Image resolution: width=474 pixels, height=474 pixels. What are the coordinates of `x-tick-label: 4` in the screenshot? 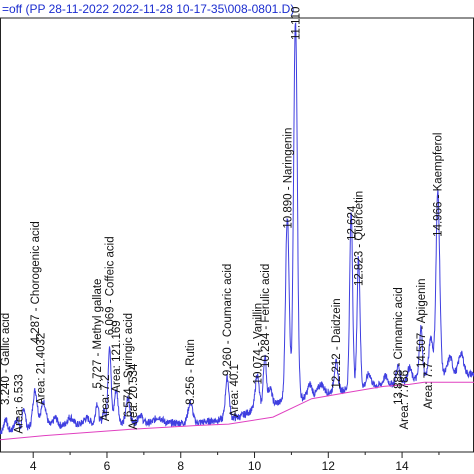 It's located at (33, 466).